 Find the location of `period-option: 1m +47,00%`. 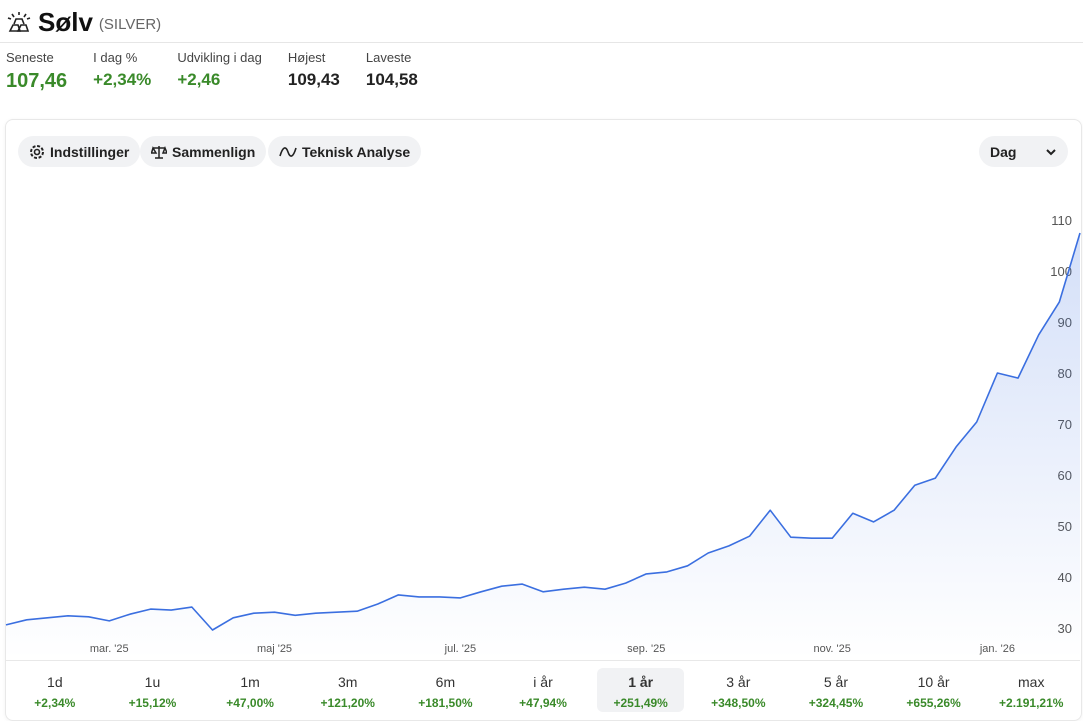

period-option: 1m +47,00% is located at coordinates (250, 690).